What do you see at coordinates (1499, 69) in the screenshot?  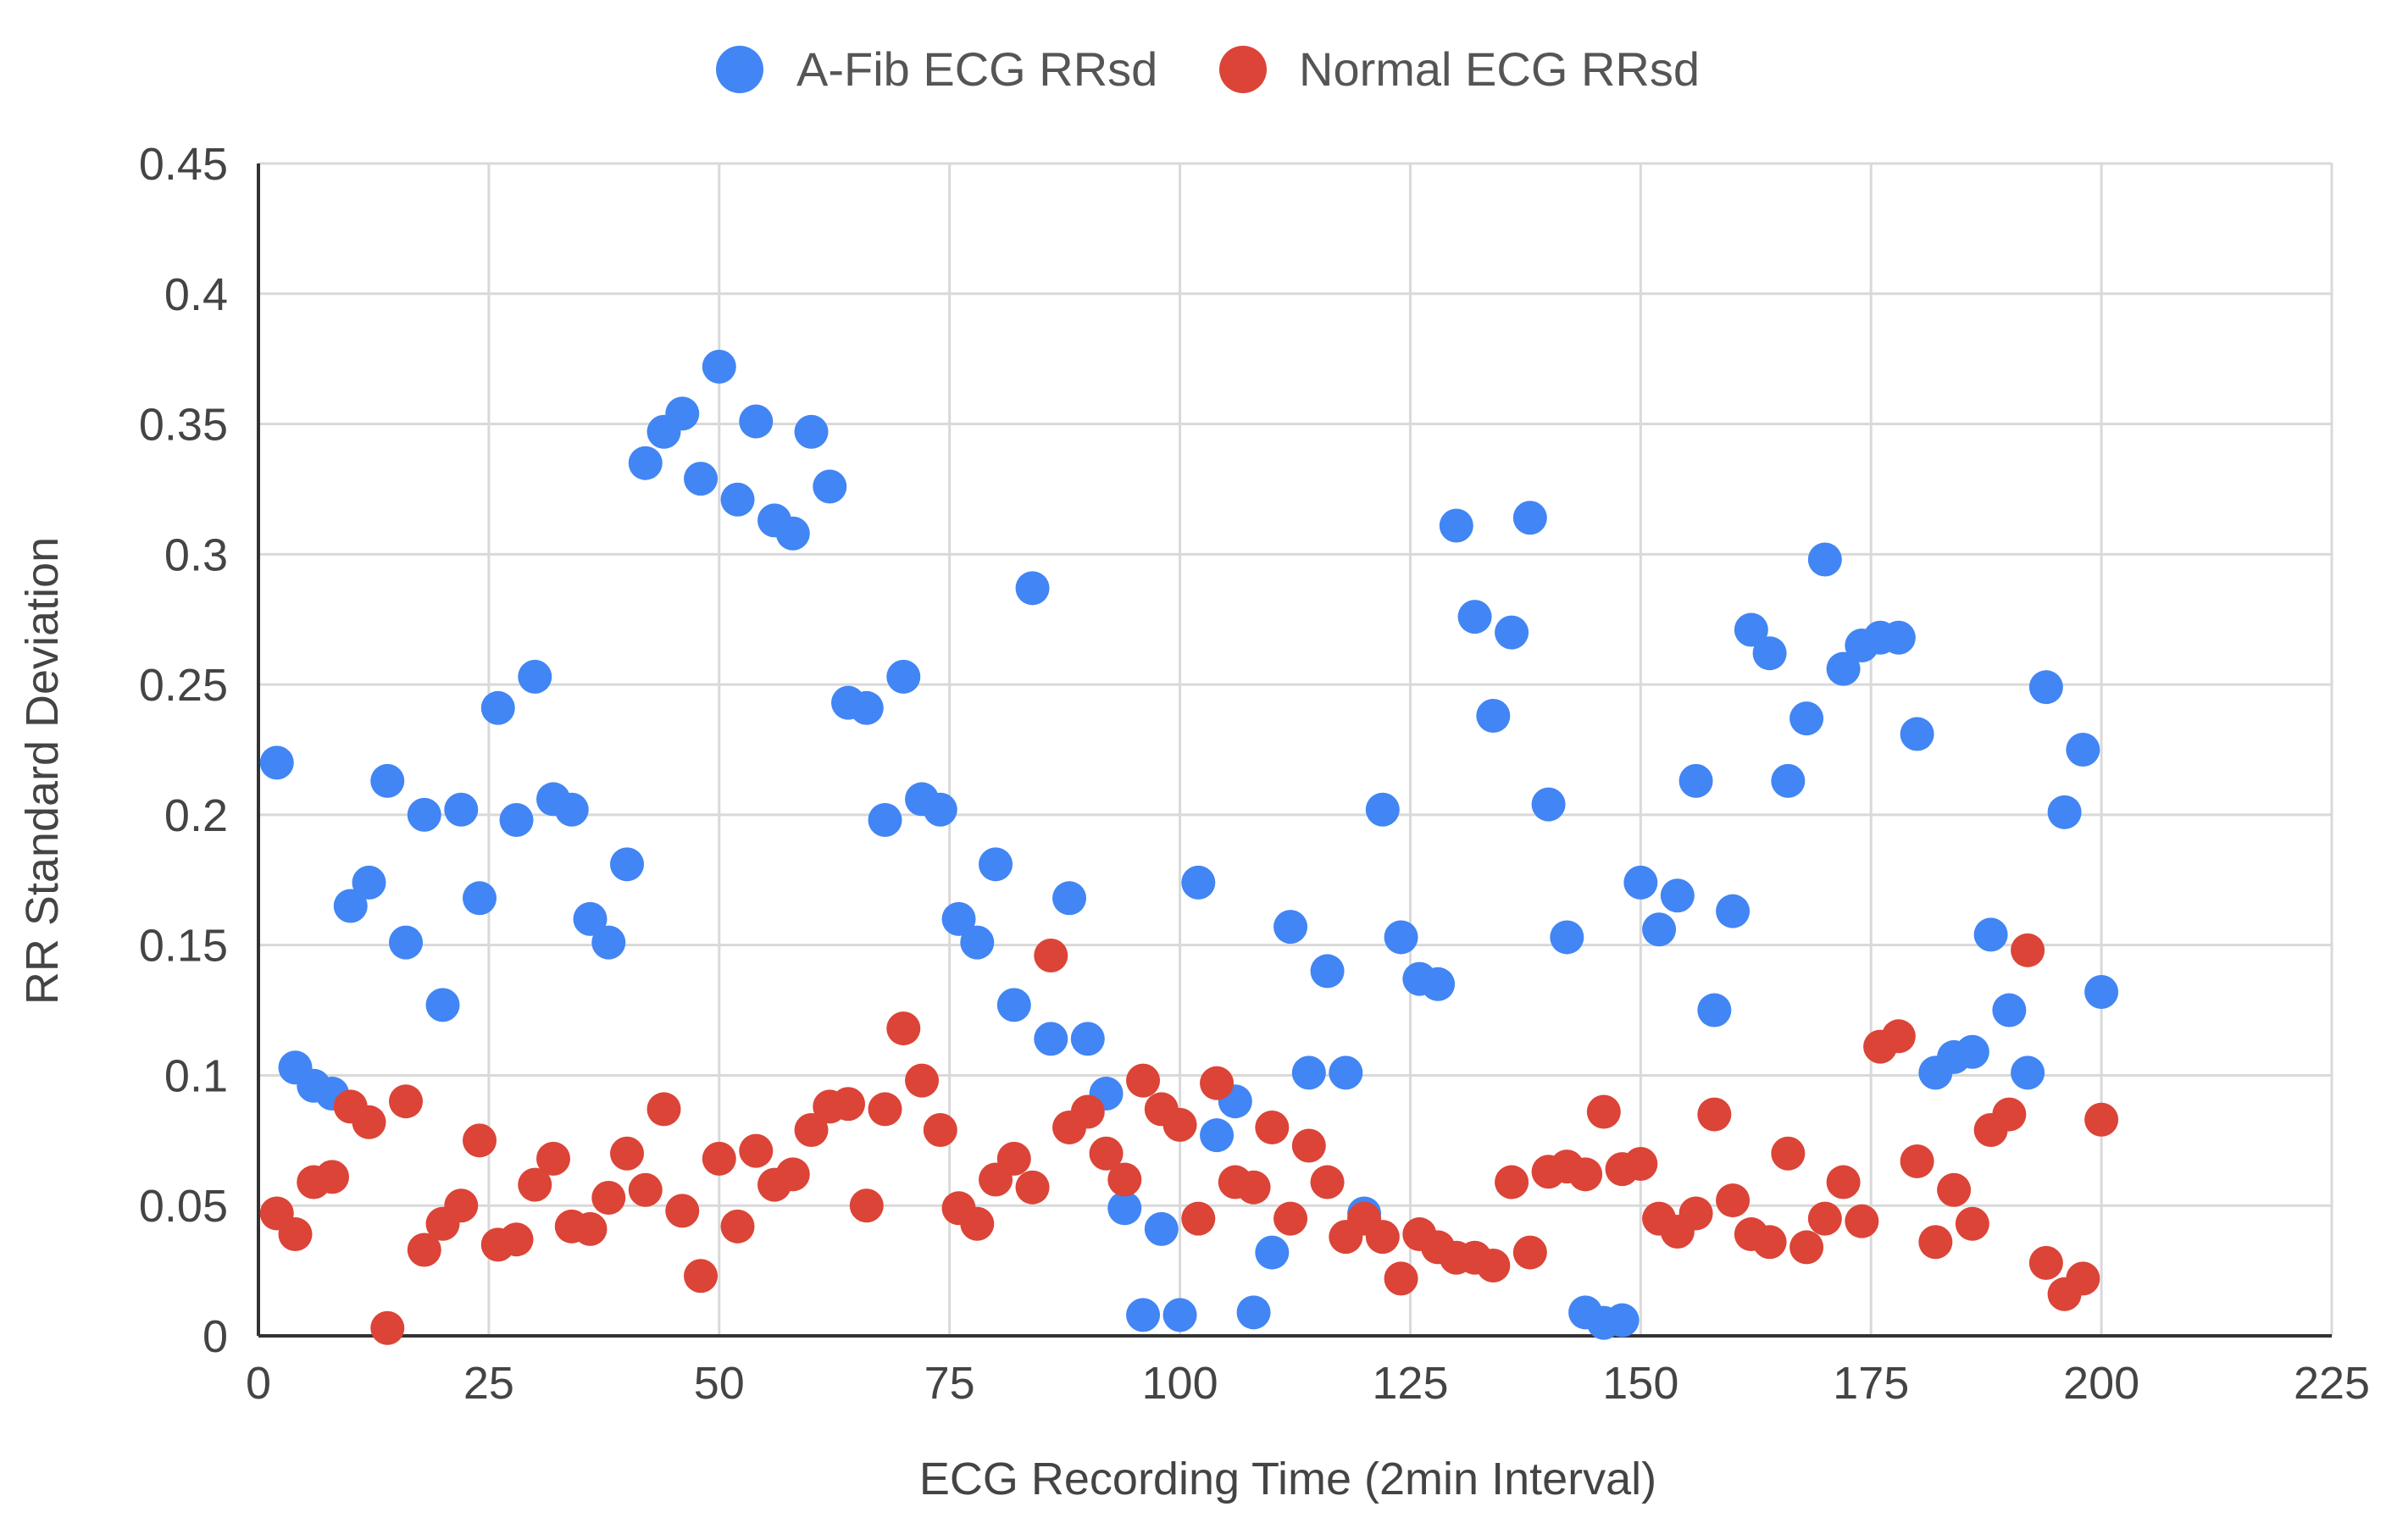 I see `legend-label: Normal ECG RRsd` at bounding box center [1499, 69].